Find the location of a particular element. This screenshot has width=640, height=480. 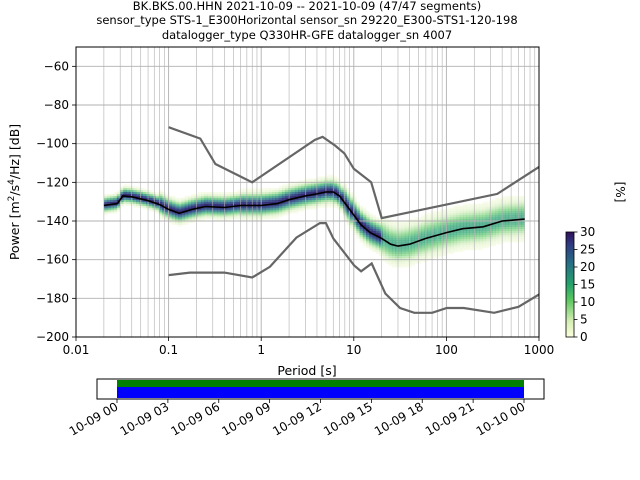

x-tick-label: 0.01 is located at coordinates (76, 350).